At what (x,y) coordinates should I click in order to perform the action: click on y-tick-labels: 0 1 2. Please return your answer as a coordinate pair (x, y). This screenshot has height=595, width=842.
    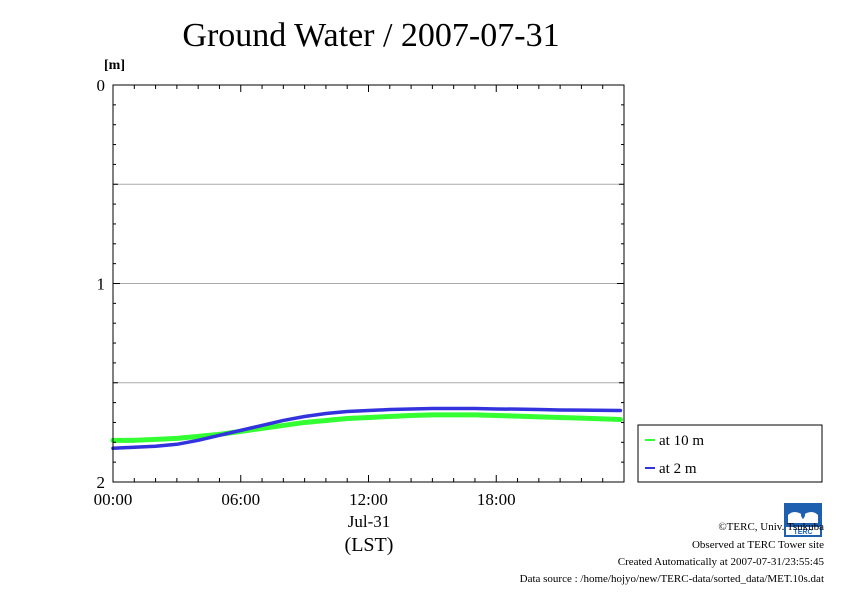
    Looking at the image, I should click on (101, 284).